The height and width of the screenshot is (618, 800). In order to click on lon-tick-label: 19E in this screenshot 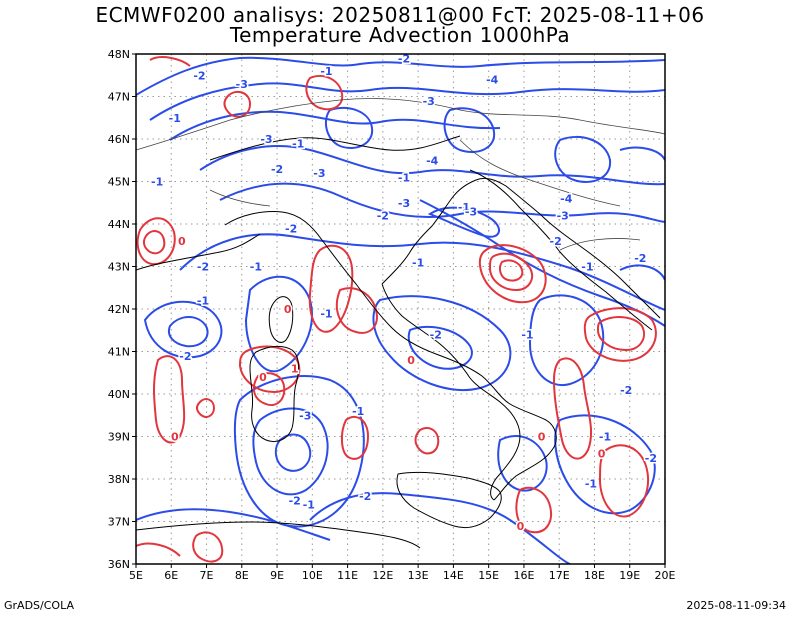, I will do `click(629, 575)`.